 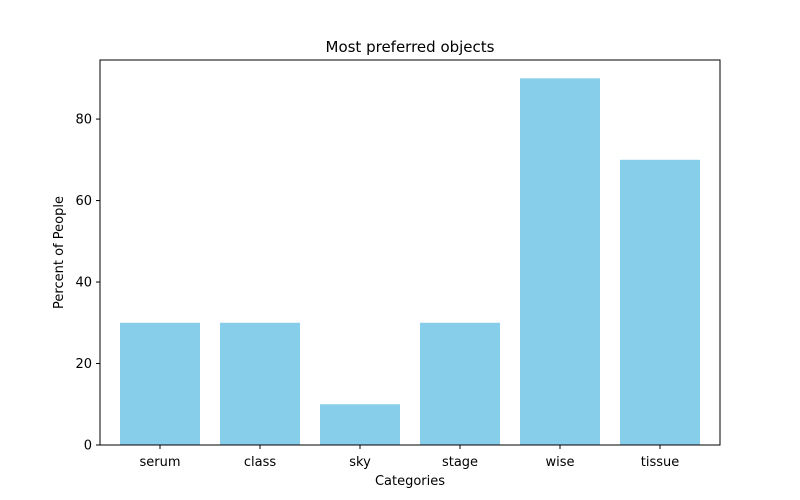 What do you see at coordinates (460, 462) in the screenshot?
I see `x-tick-label: stage` at bounding box center [460, 462].